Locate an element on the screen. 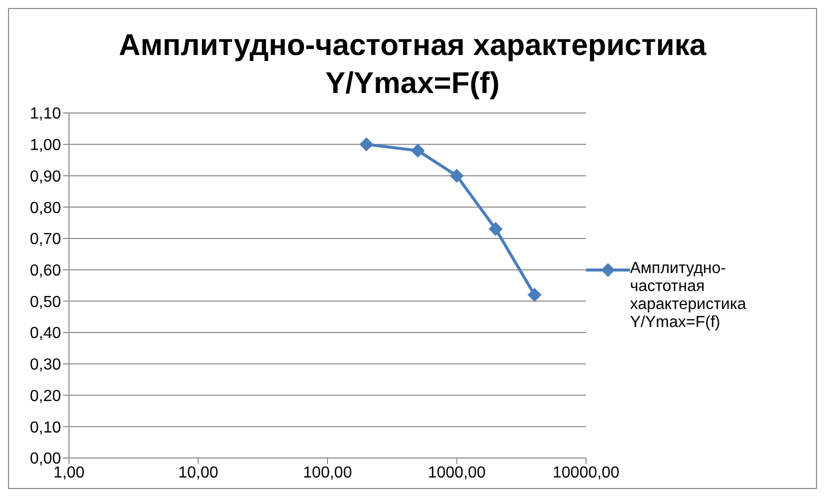 This screenshot has width=825, height=497. y-tick-label: 1,00 is located at coordinates (46, 145).